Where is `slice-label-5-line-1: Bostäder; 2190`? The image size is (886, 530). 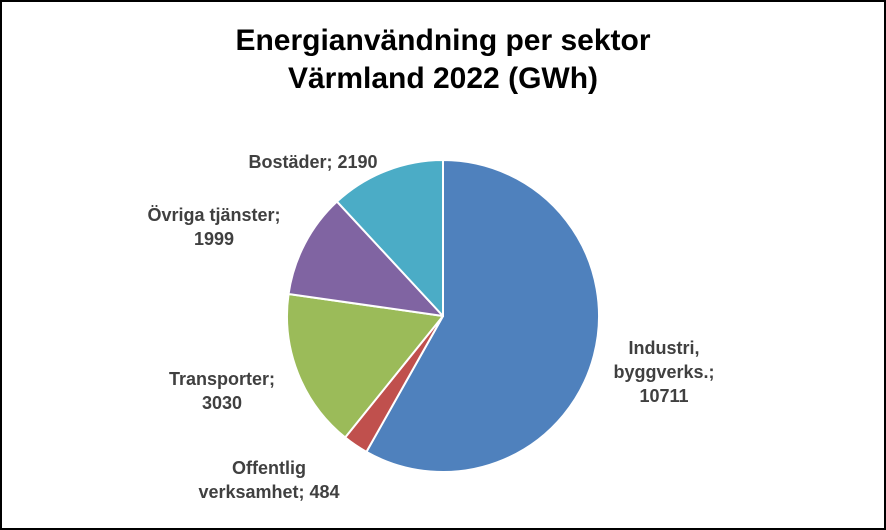 slice-label-5-line-1: Bostäder; 2190 is located at coordinates (312, 162).